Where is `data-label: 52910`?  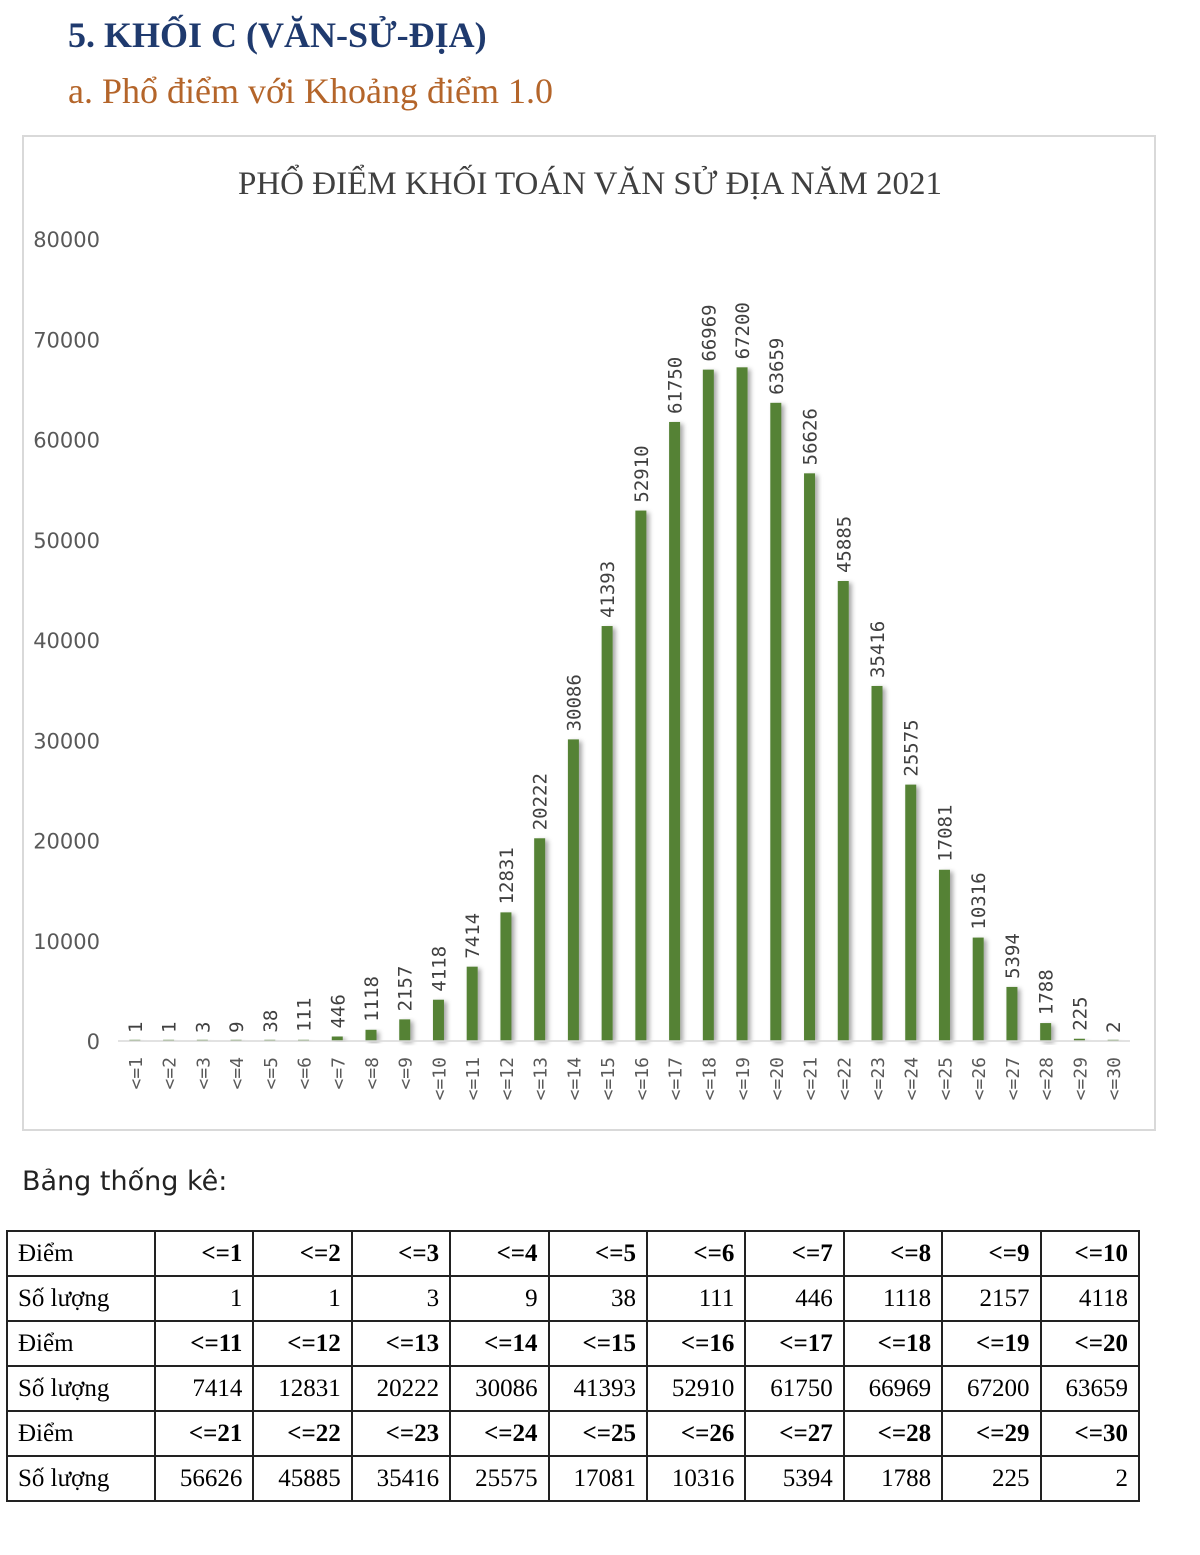 data-label: 52910 is located at coordinates (642, 473).